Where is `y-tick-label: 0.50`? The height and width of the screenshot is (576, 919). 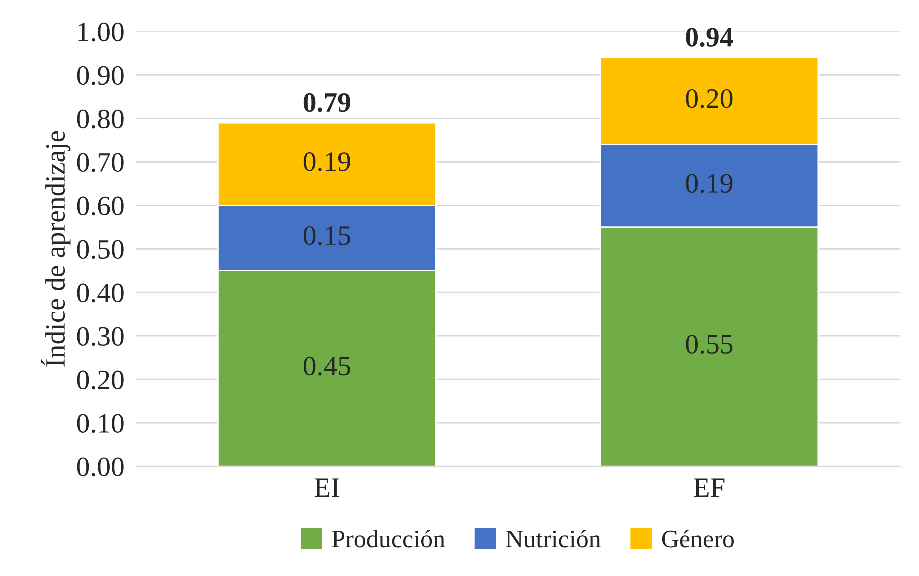
y-tick-label: 0.50 is located at coordinates (100, 250).